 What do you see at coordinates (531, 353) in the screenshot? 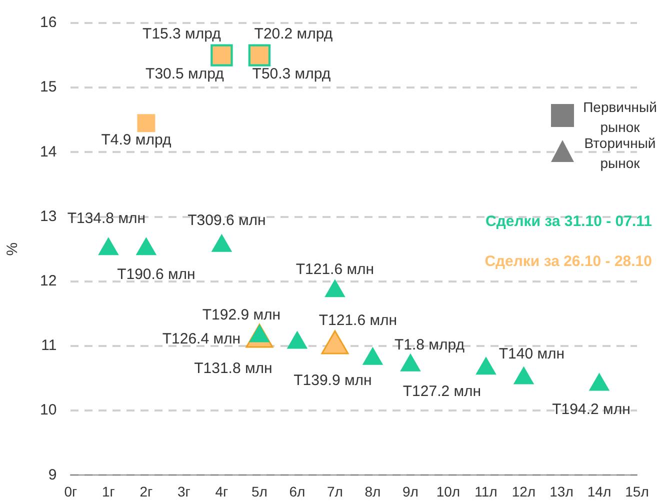
I see `data-label: T140 млн` at bounding box center [531, 353].